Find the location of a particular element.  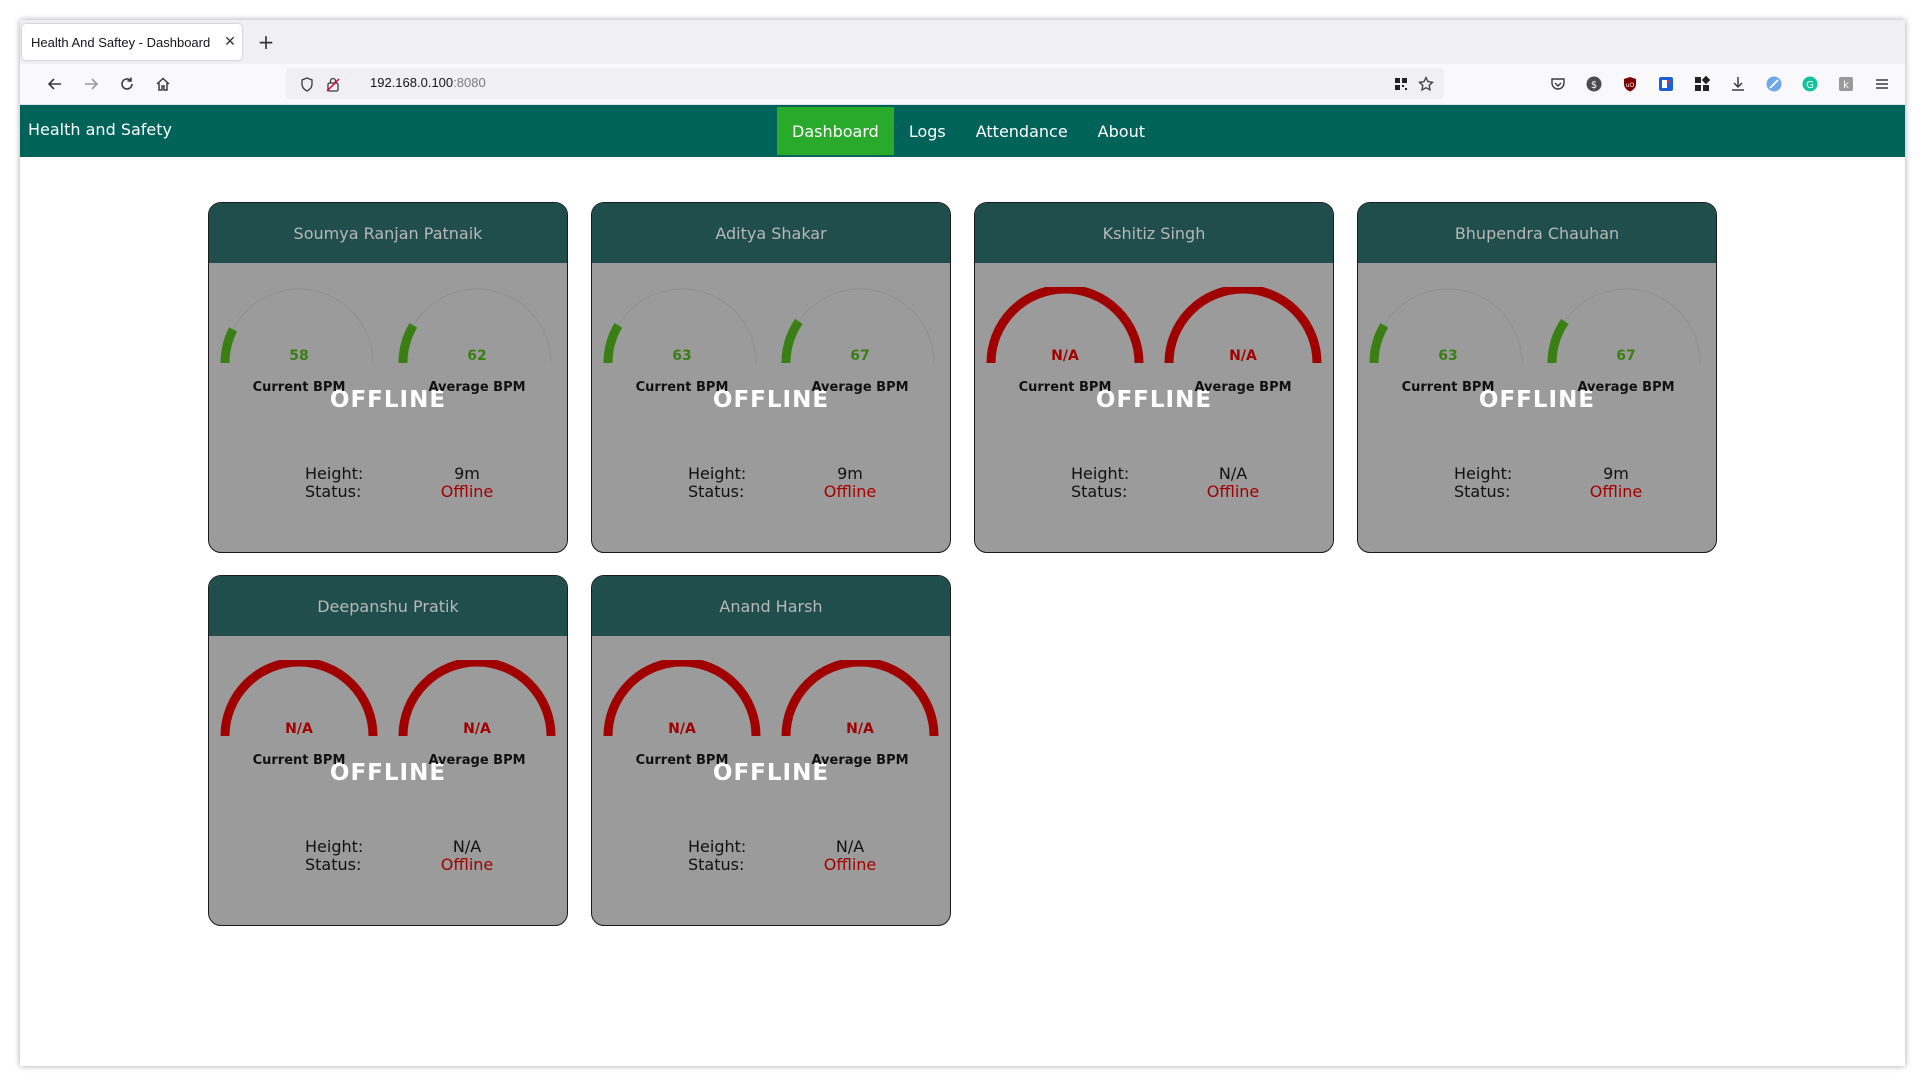

menu-icon is located at coordinates (1882, 84).